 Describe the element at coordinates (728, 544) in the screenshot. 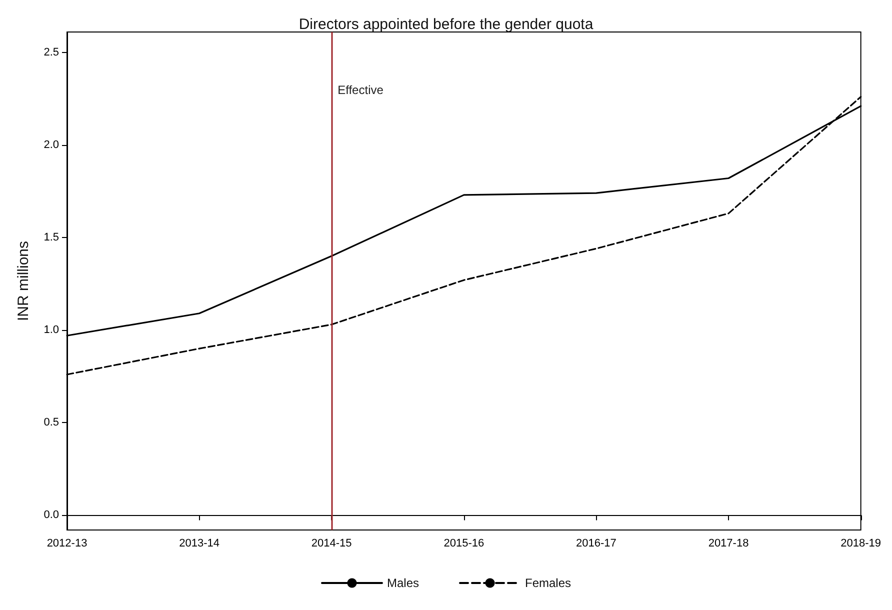

I see `x-tick-label: 2017-18` at that location.